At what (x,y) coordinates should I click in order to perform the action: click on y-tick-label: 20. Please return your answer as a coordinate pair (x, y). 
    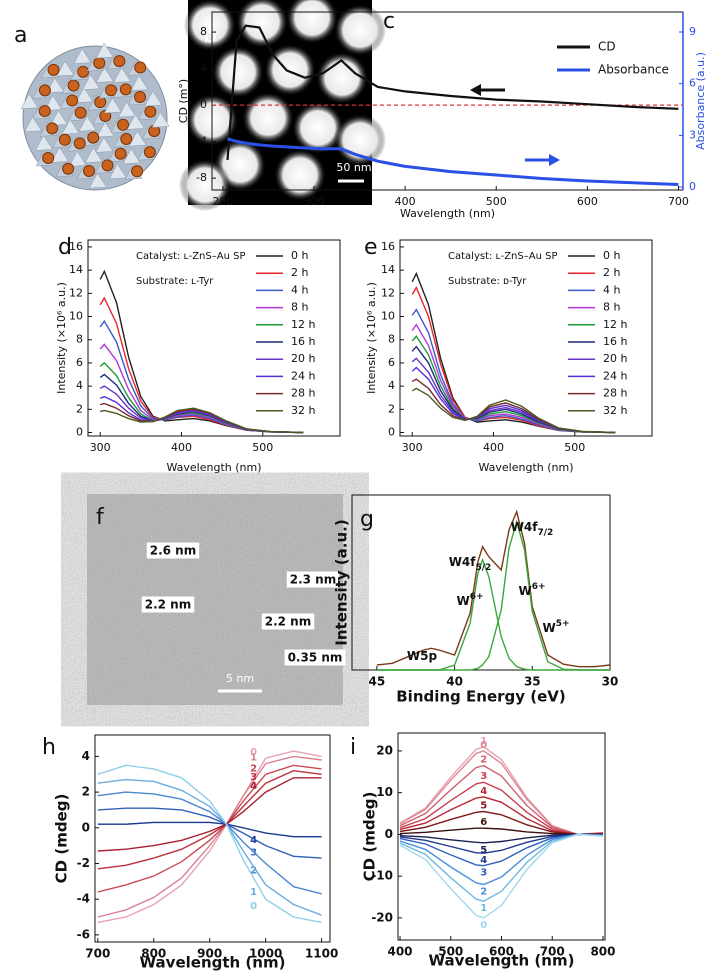
    Looking at the image, I should click on (384, 750).